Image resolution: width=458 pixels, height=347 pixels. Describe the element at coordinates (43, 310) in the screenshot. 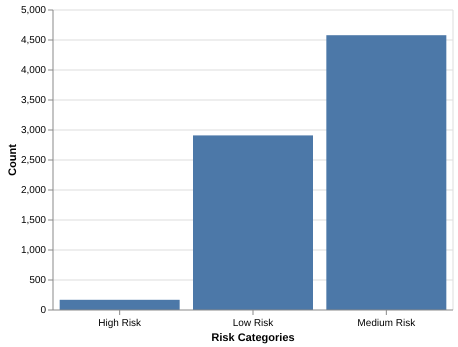

I see `y-tick-label: 0` at that location.